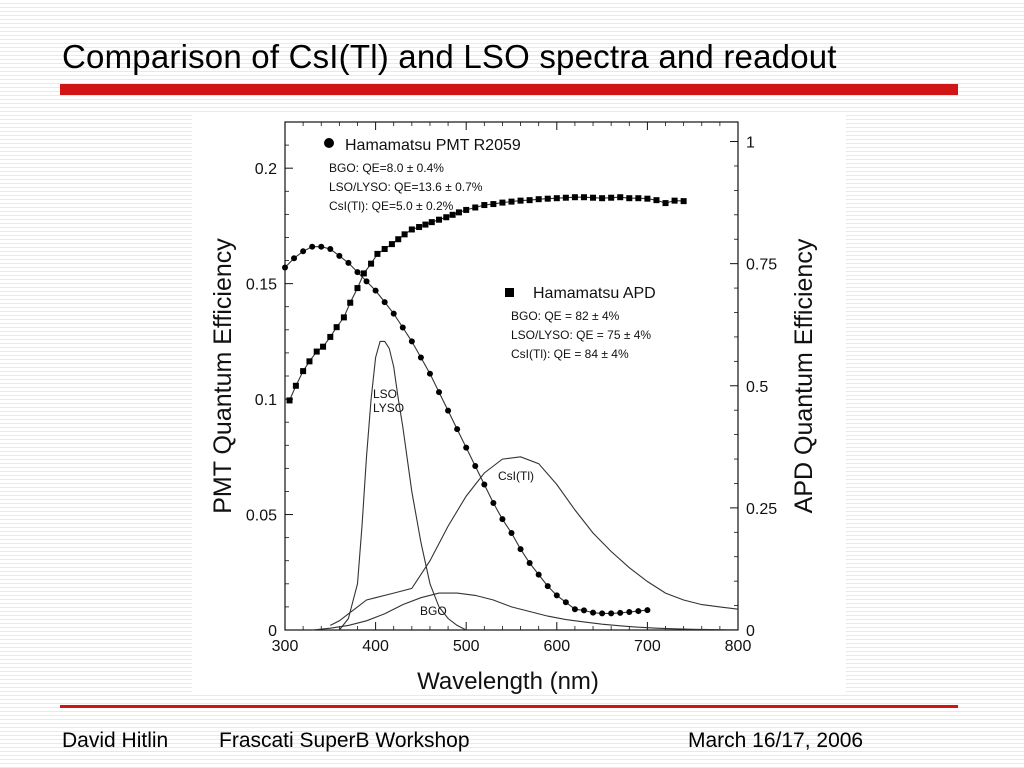  What do you see at coordinates (565, 316) in the screenshot?
I see `apd-qe-line: BGO: QE = 82 ± 4%` at bounding box center [565, 316].